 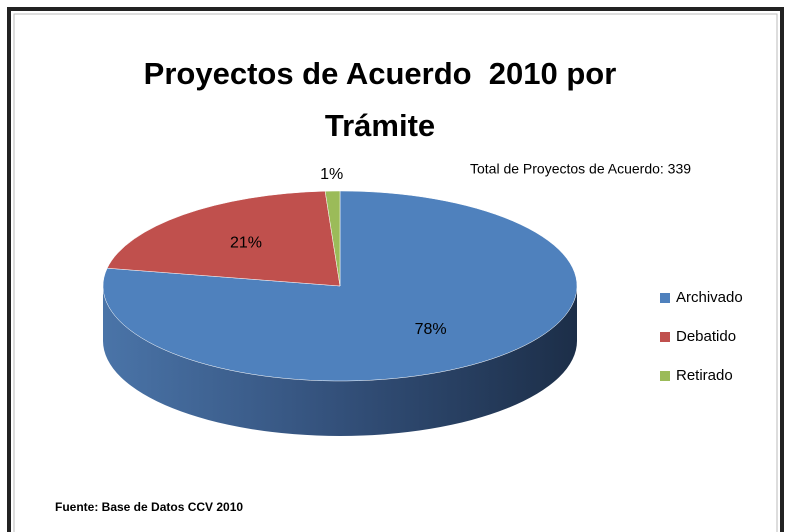 What do you see at coordinates (246, 242) in the screenshot?
I see `data-label: 21%` at bounding box center [246, 242].